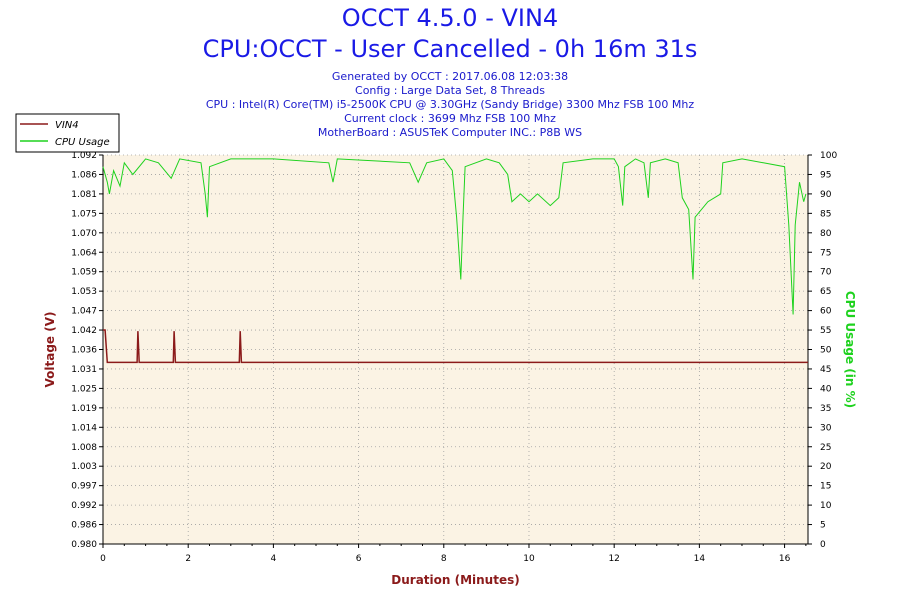 This screenshot has height=600, width=900. What do you see at coordinates (84, 156) in the screenshot?
I see `y-tick-label: 1.092` at bounding box center [84, 156].